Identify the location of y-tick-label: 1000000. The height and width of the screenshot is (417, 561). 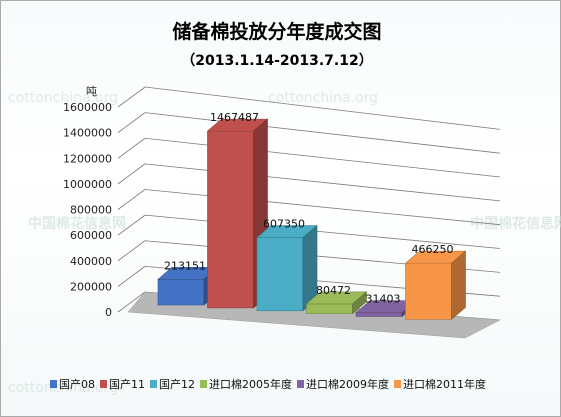
(87, 184).